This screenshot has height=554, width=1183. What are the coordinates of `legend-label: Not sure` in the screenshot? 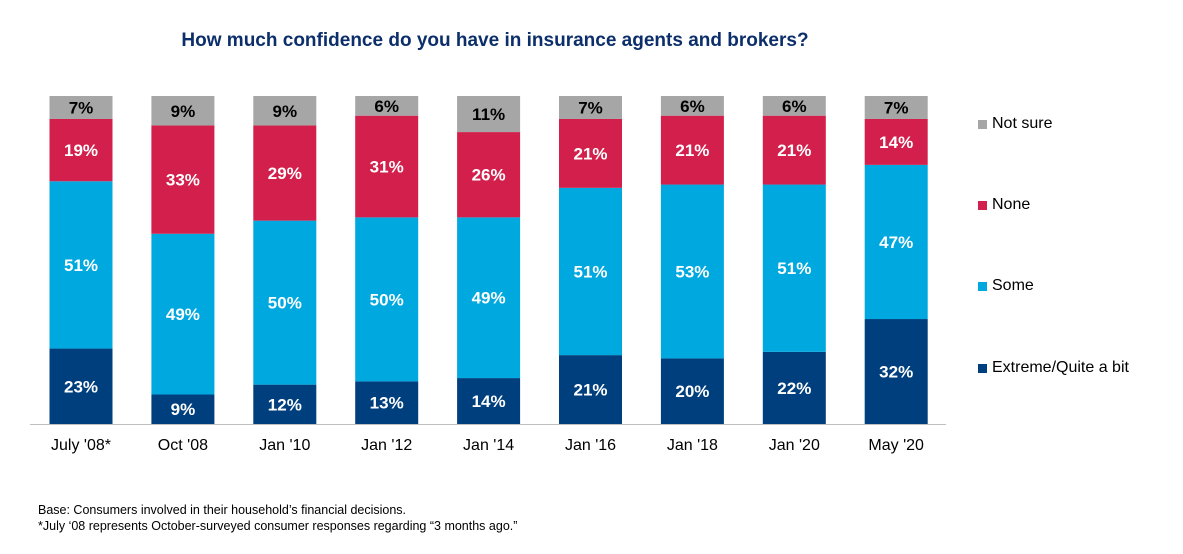 It's located at (1022, 123).